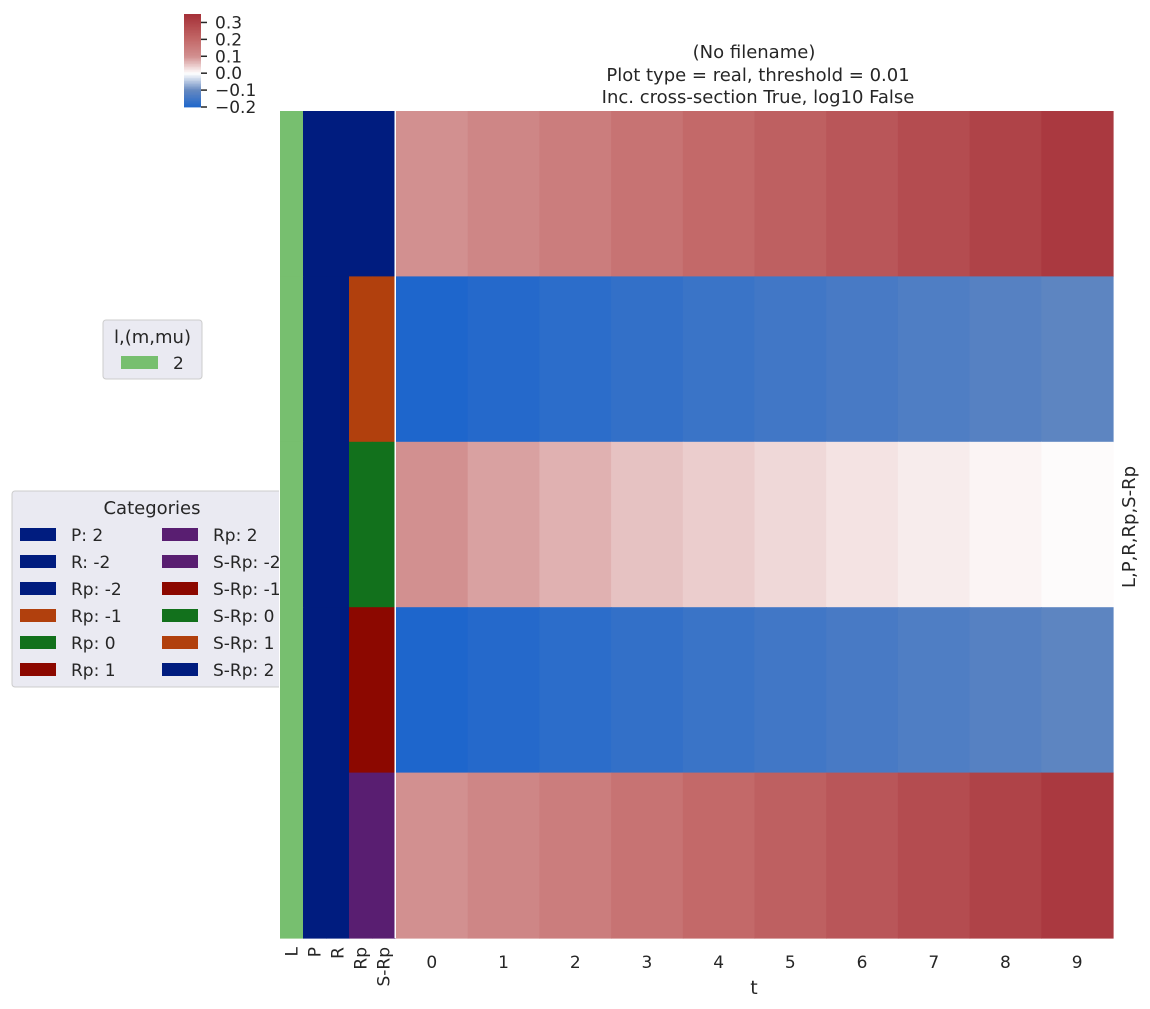 The width and height of the screenshot is (1150, 1009). I want to click on legend-category-label: S-Rp: -2, so click(247, 563).